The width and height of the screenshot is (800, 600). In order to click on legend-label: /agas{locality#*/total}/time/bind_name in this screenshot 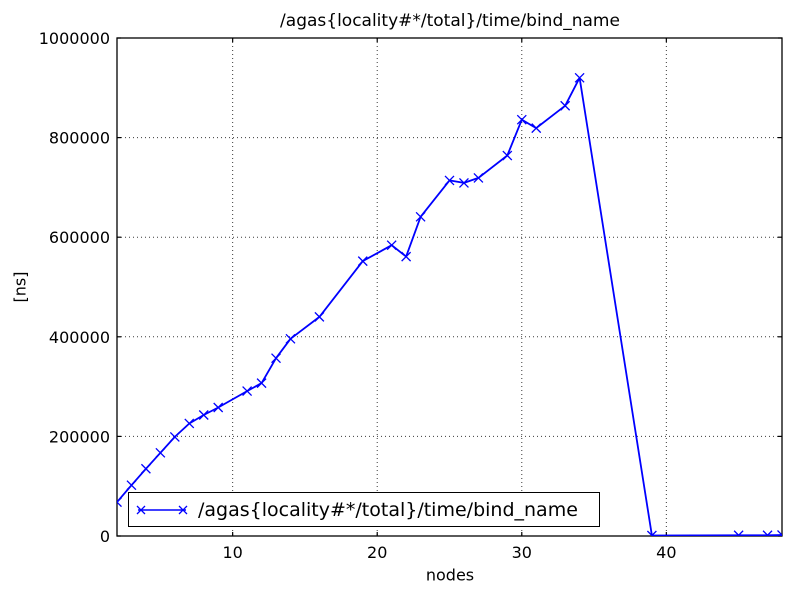, I will do `click(388, 509)`.